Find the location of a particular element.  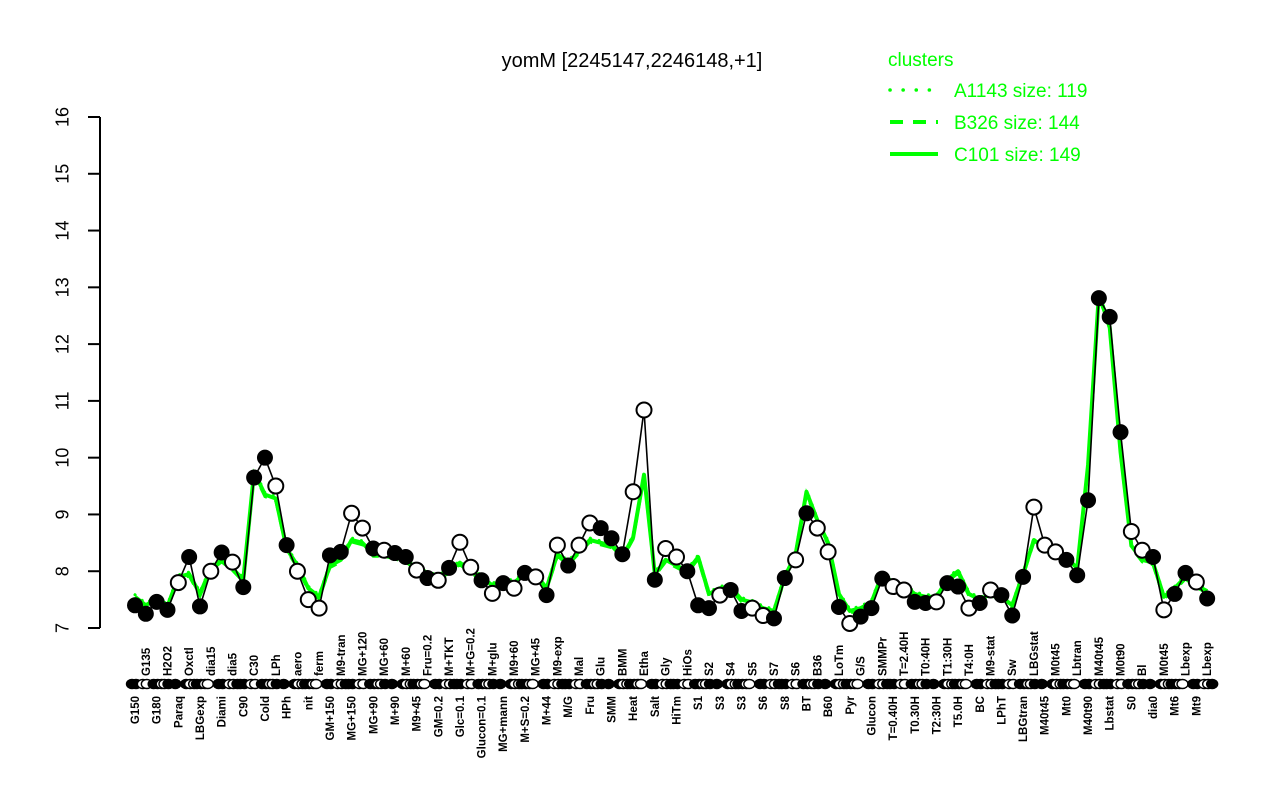

x-condition-label: S0 is located at coordinates (1132, 703).